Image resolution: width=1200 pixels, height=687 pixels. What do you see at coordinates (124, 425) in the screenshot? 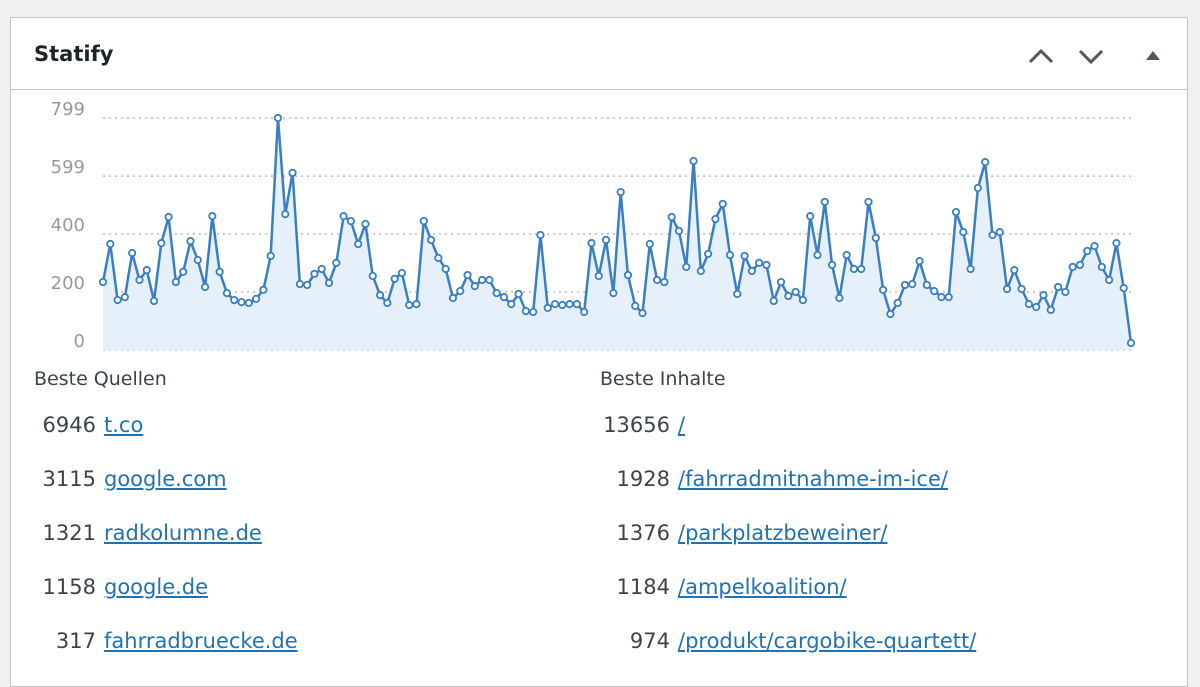
I see `link: t.co` at bounding box center [124, 425].